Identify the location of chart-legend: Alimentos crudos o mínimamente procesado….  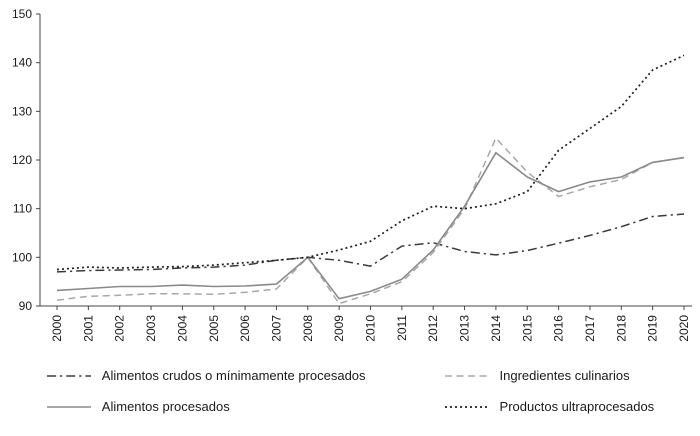
(350, 391).